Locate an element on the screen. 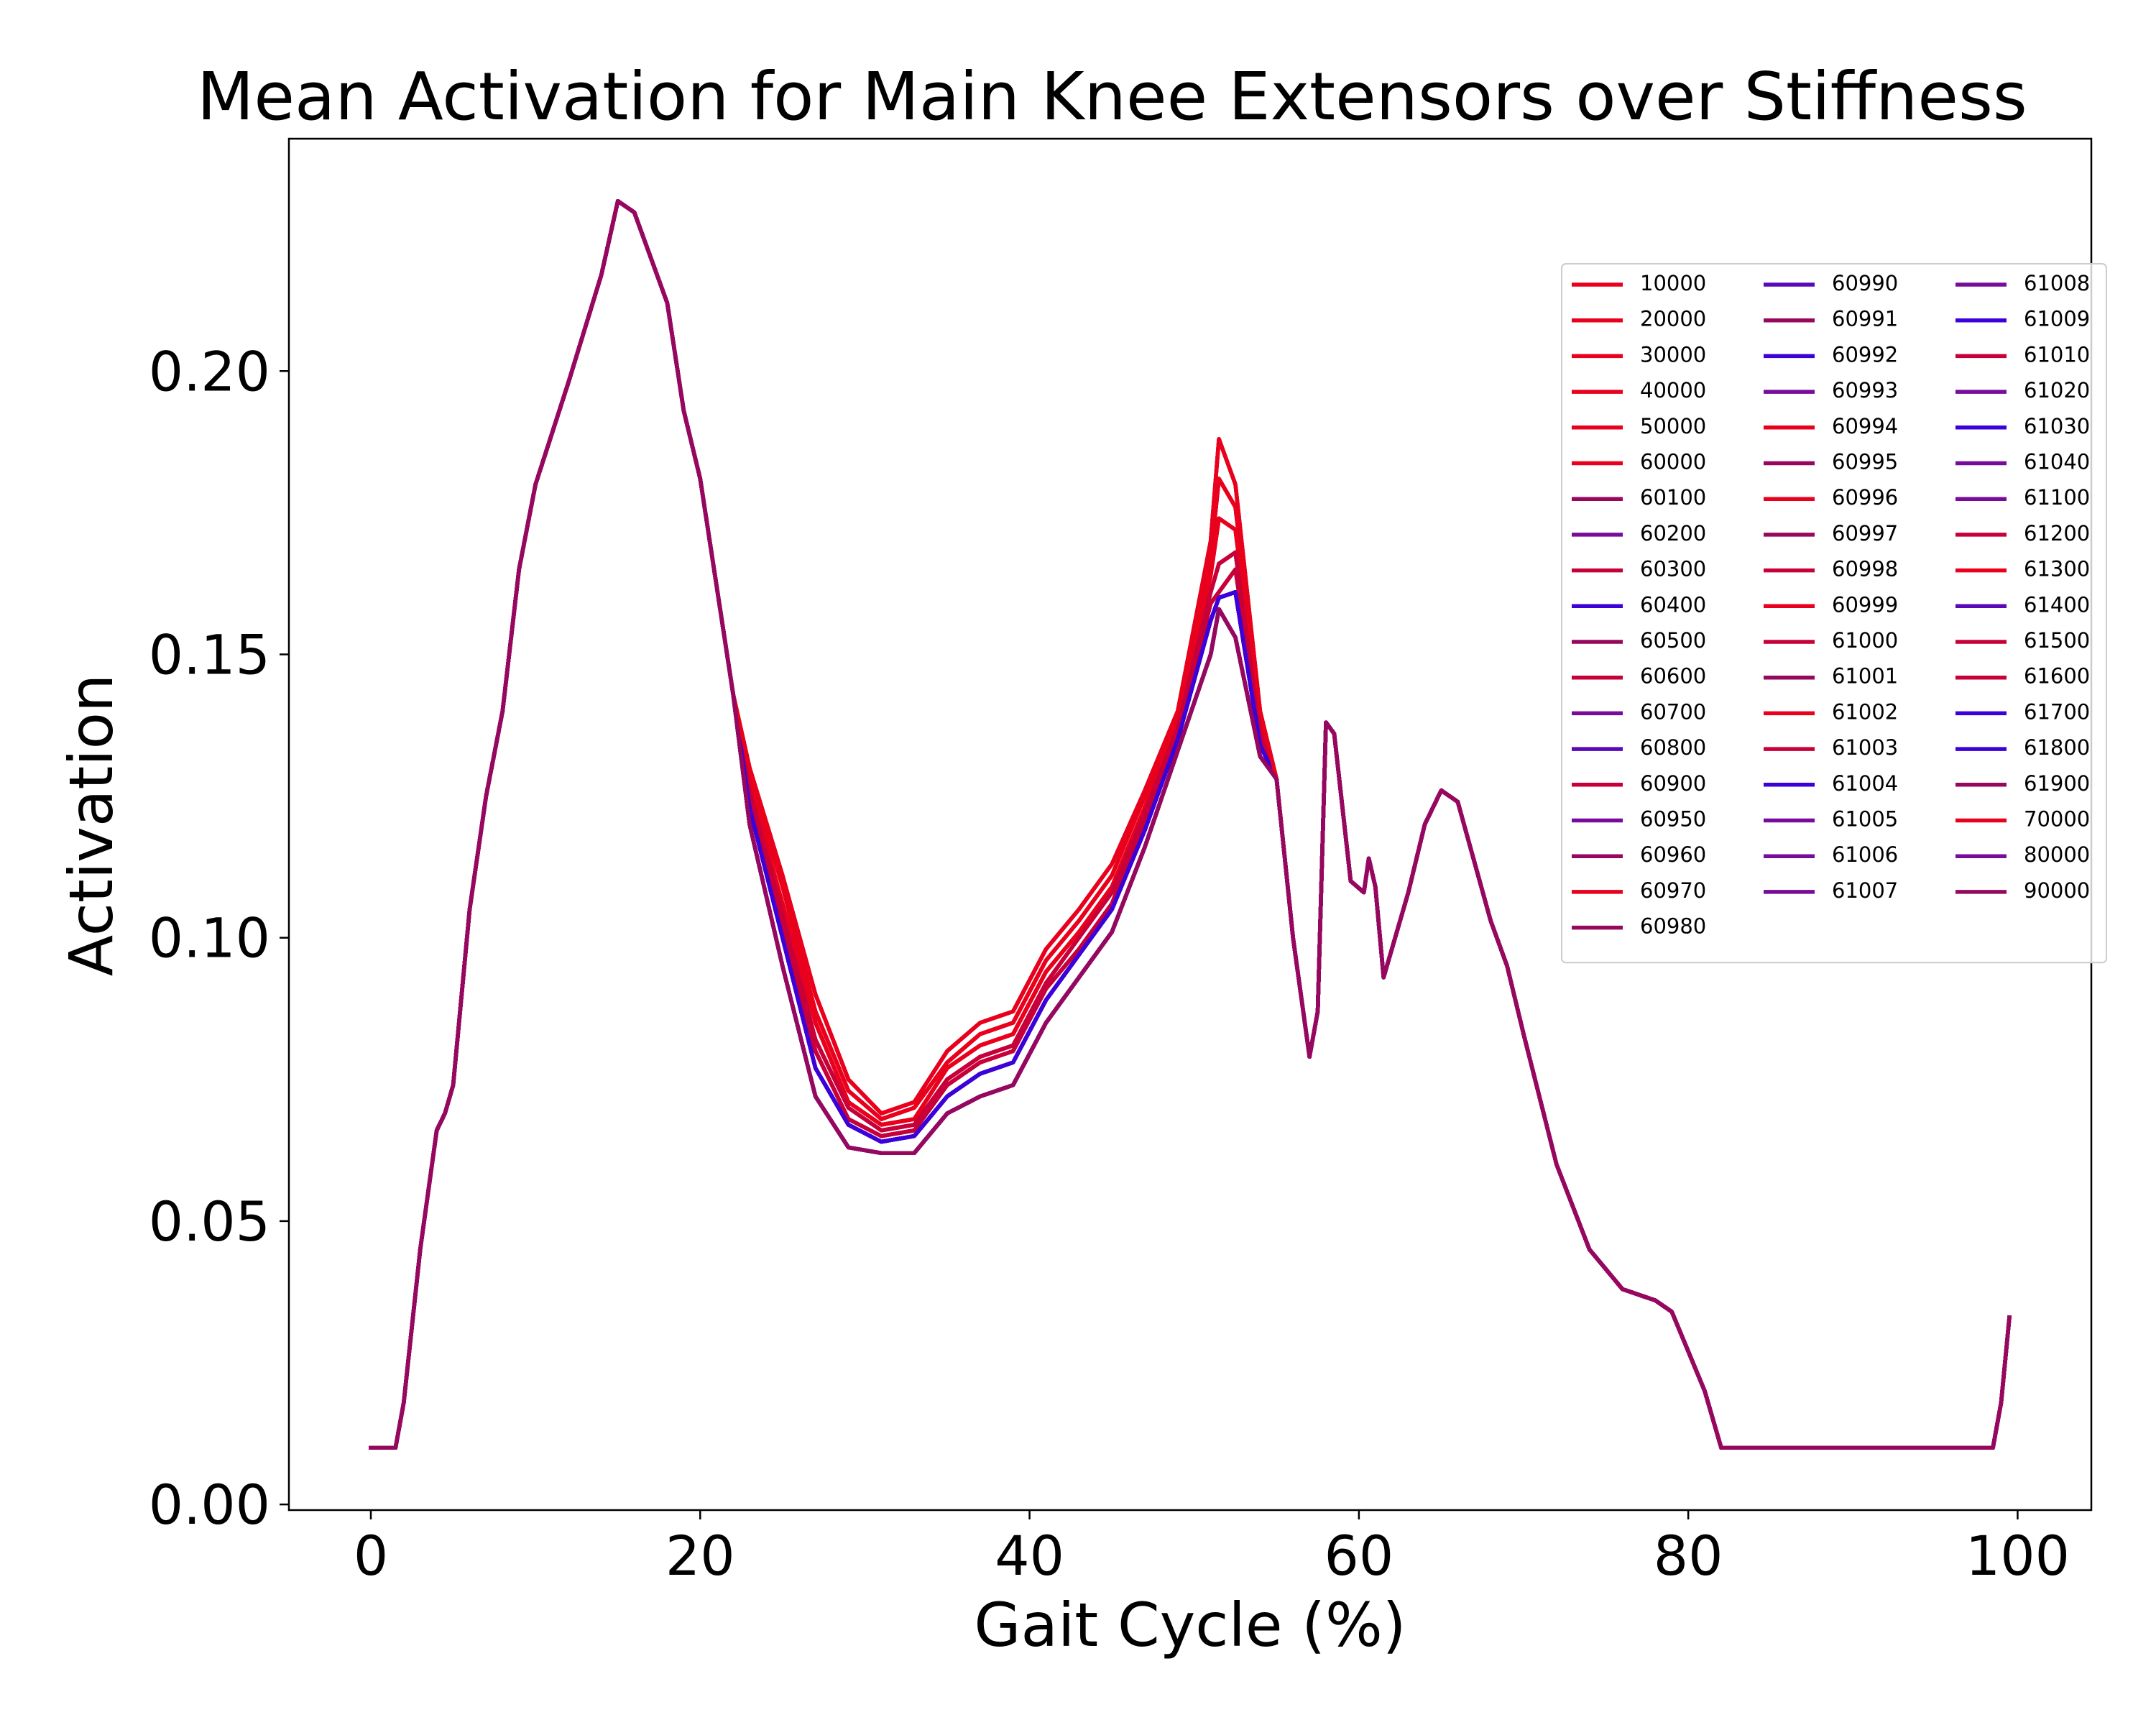 The image size is (2156, 1725). legend-label: 60998 is located at coordinates (1865, 569).